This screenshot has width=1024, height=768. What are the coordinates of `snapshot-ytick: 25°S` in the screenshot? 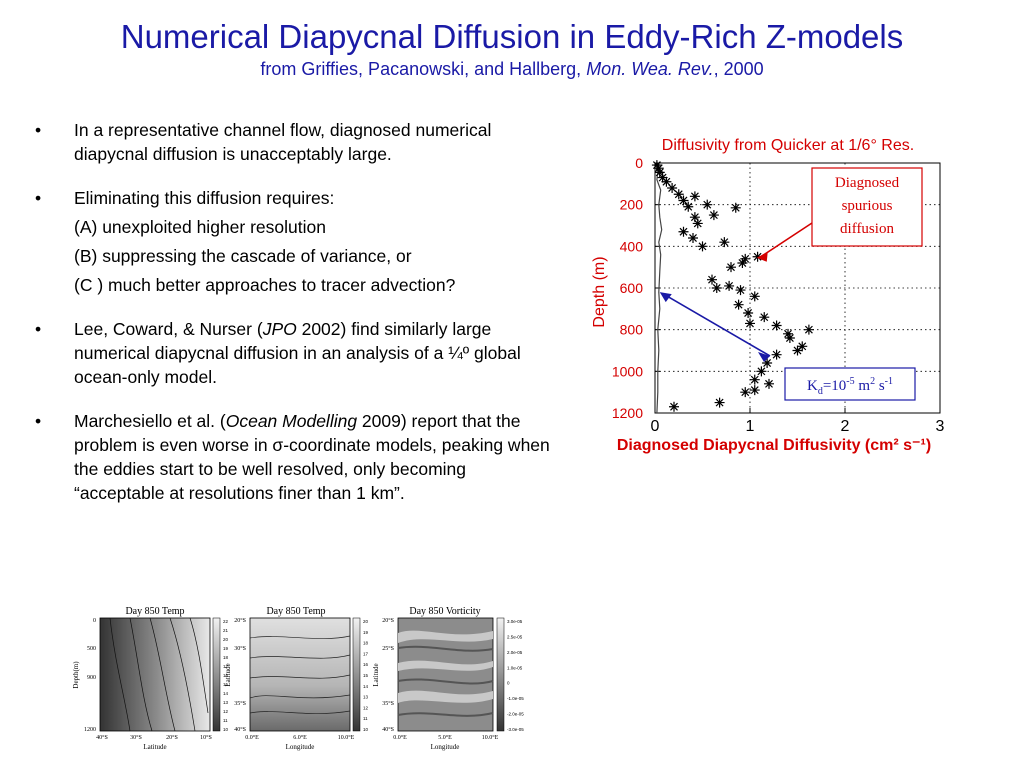 It's located at (388, 648).